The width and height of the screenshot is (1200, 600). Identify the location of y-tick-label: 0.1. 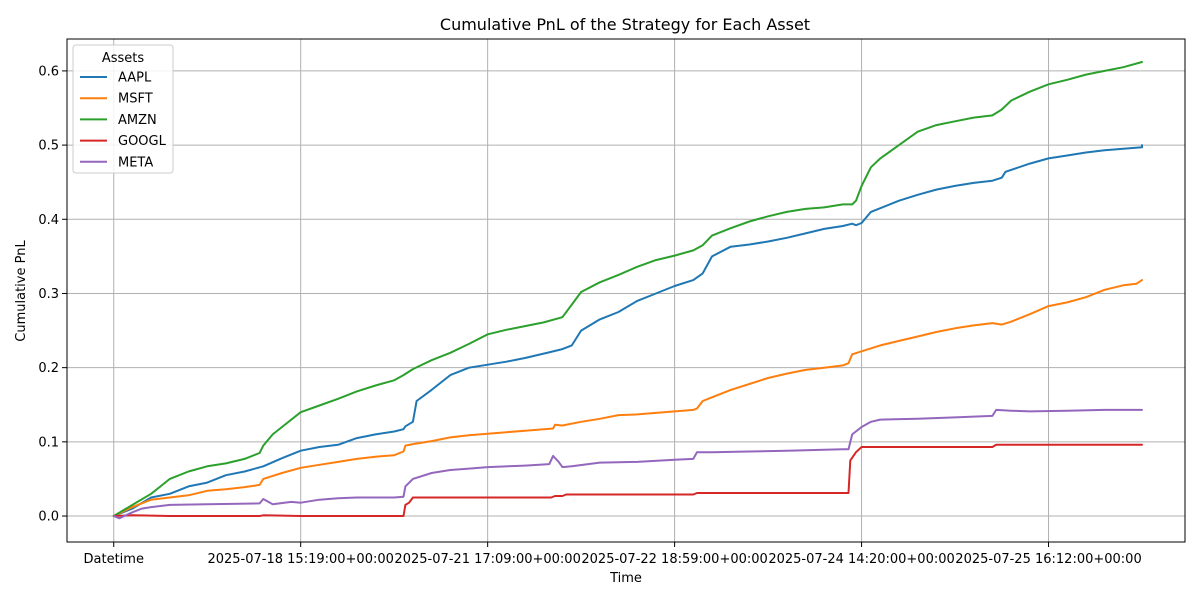
(48, 442).